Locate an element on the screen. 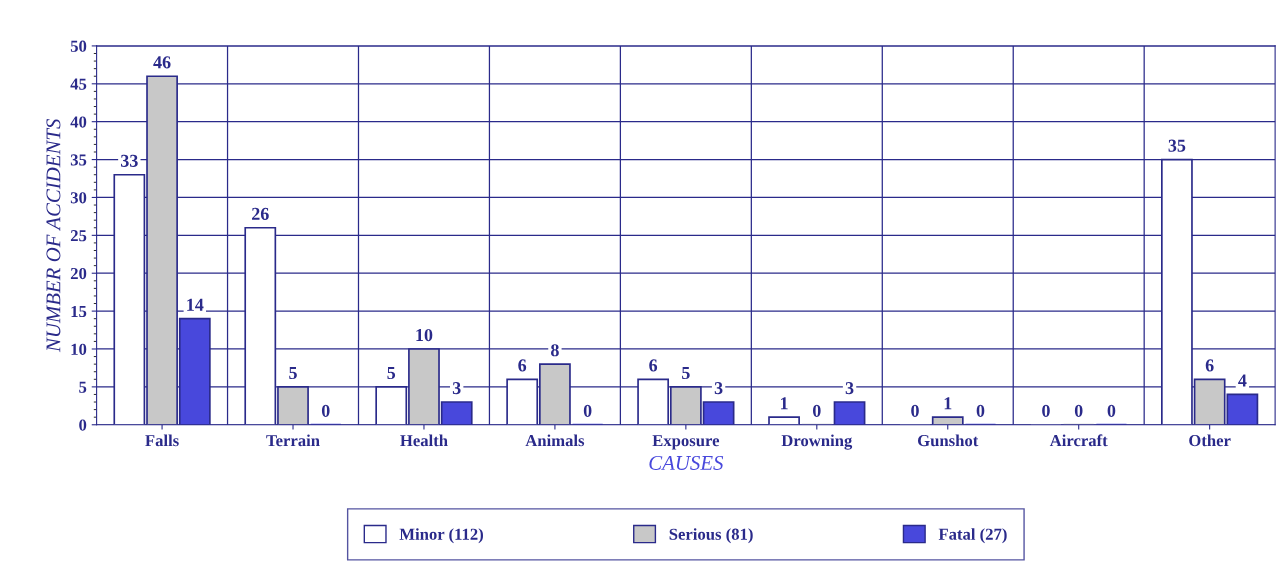  data-label: 35 is located at coordinates (1177, 145).